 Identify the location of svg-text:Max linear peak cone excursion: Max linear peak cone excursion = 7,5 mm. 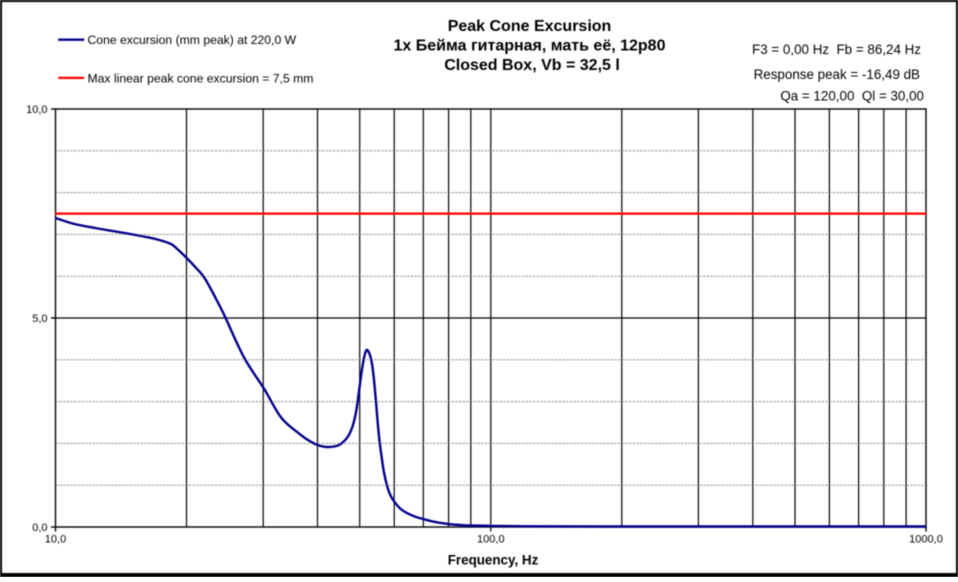
(201, 78).